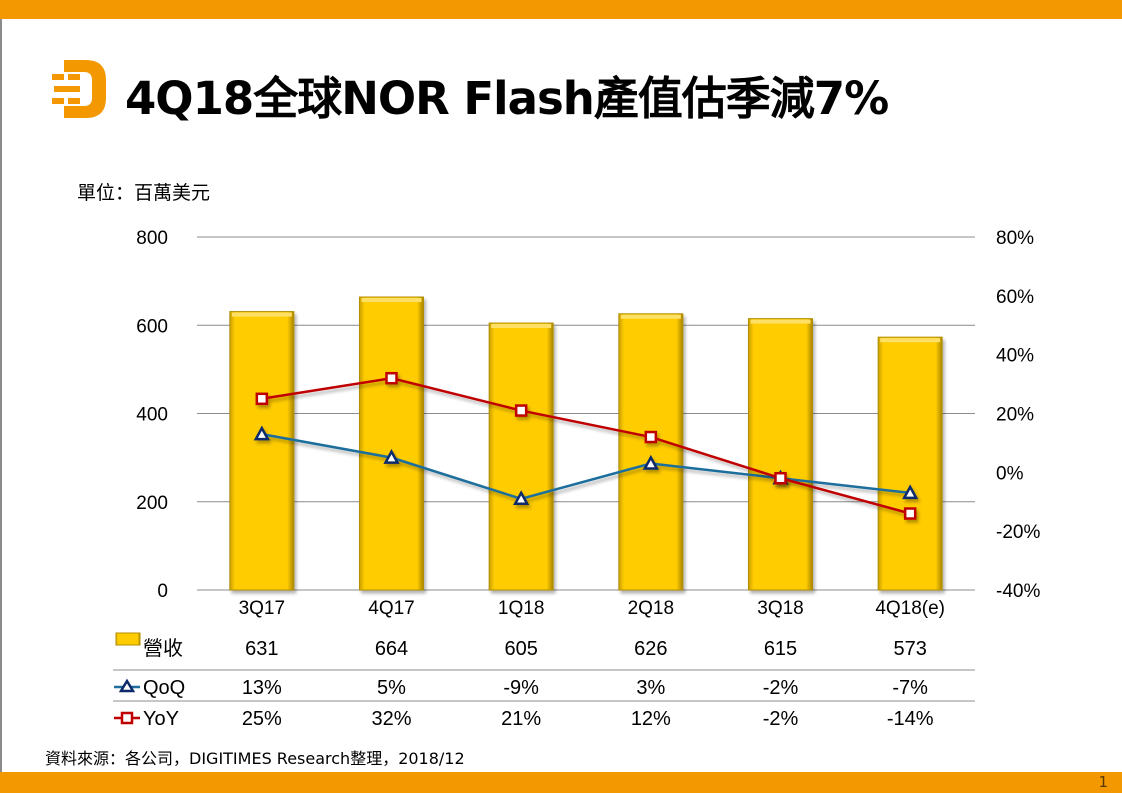  I want to click on table-cell-qoq: -7%, so click(910, 688).